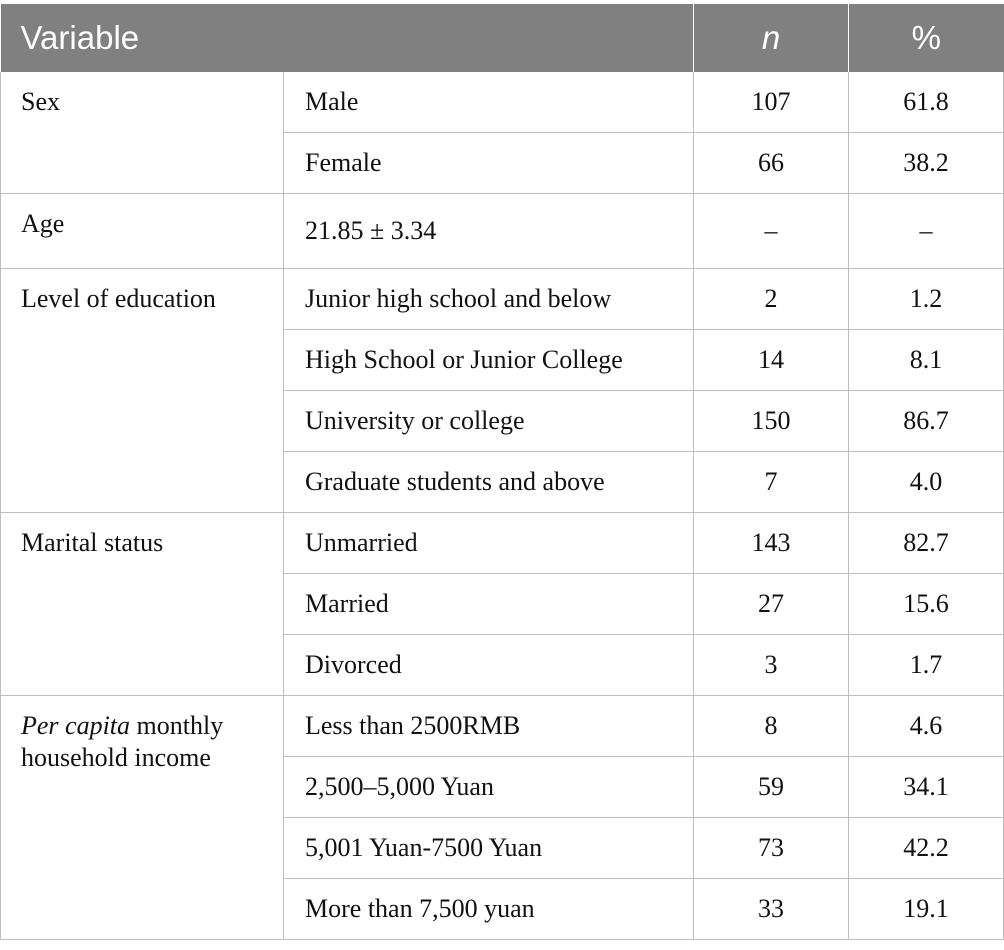 This screenshot has width=1004, height=950. What do you see at coordinates (76, 725) in the screenshot?
I see `income-label-italic: Per capita` at bounding box center [76, 725].